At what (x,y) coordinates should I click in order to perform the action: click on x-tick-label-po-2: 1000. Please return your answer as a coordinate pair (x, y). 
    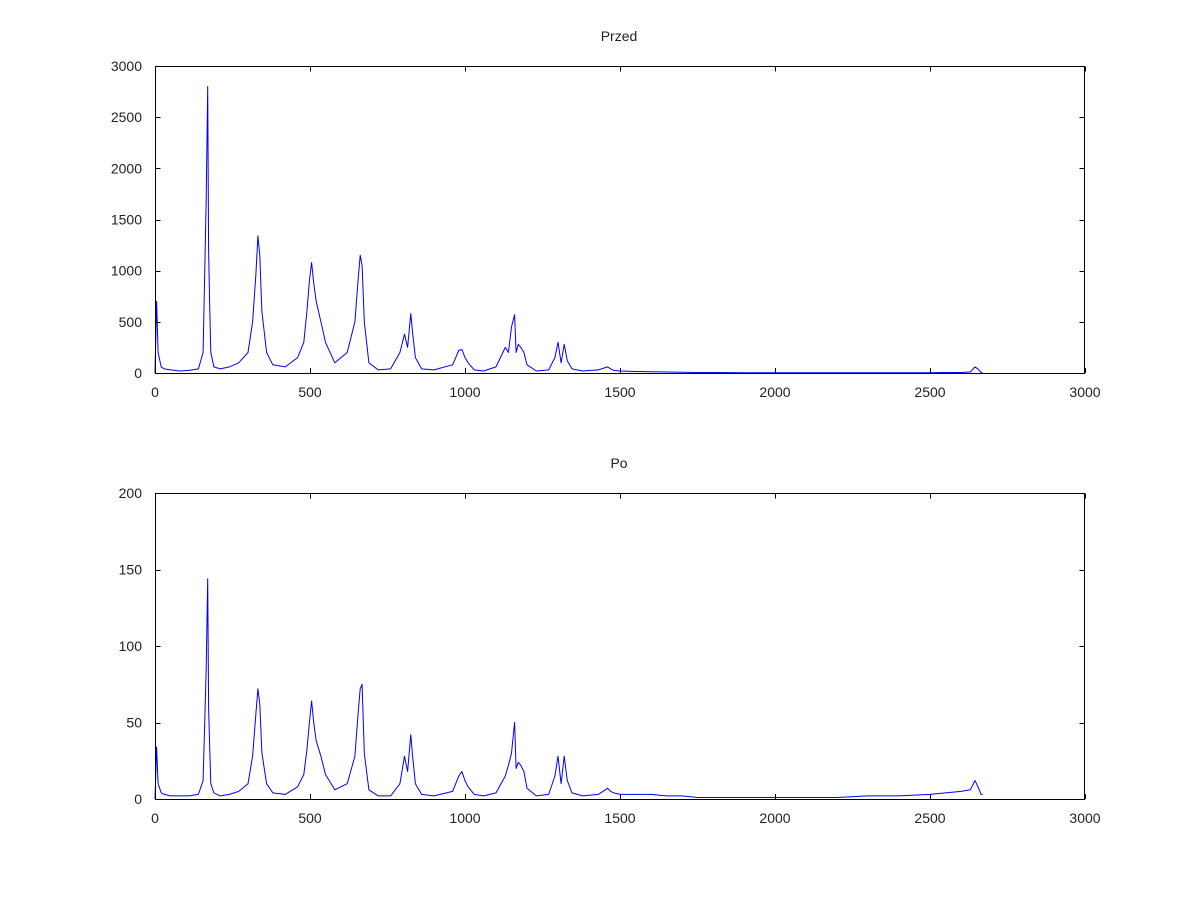
    Looking at the image, I should click on (464, 818).